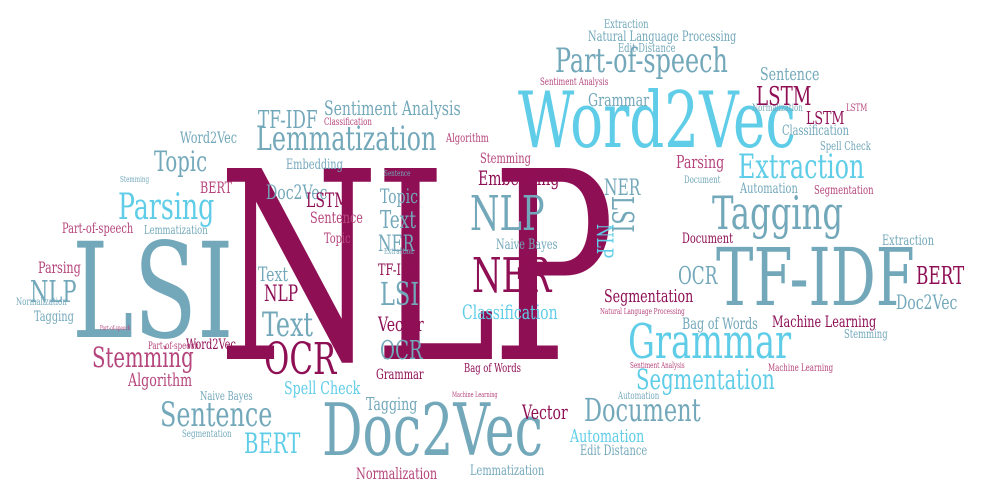  Describe the element at coordinates (392, 404) in the screenshot. I see `word-tagging-1: Tagging` at that location.